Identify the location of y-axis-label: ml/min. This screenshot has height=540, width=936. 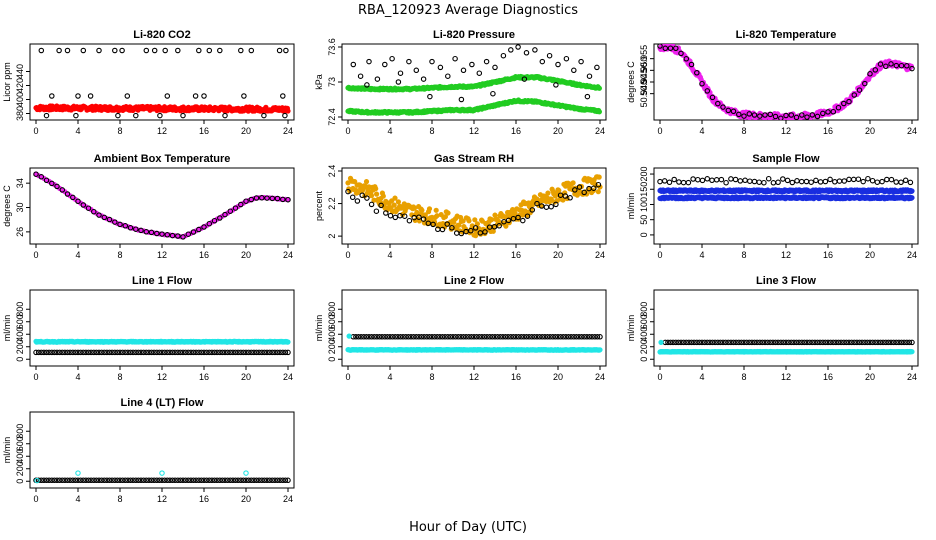
(7, 328).